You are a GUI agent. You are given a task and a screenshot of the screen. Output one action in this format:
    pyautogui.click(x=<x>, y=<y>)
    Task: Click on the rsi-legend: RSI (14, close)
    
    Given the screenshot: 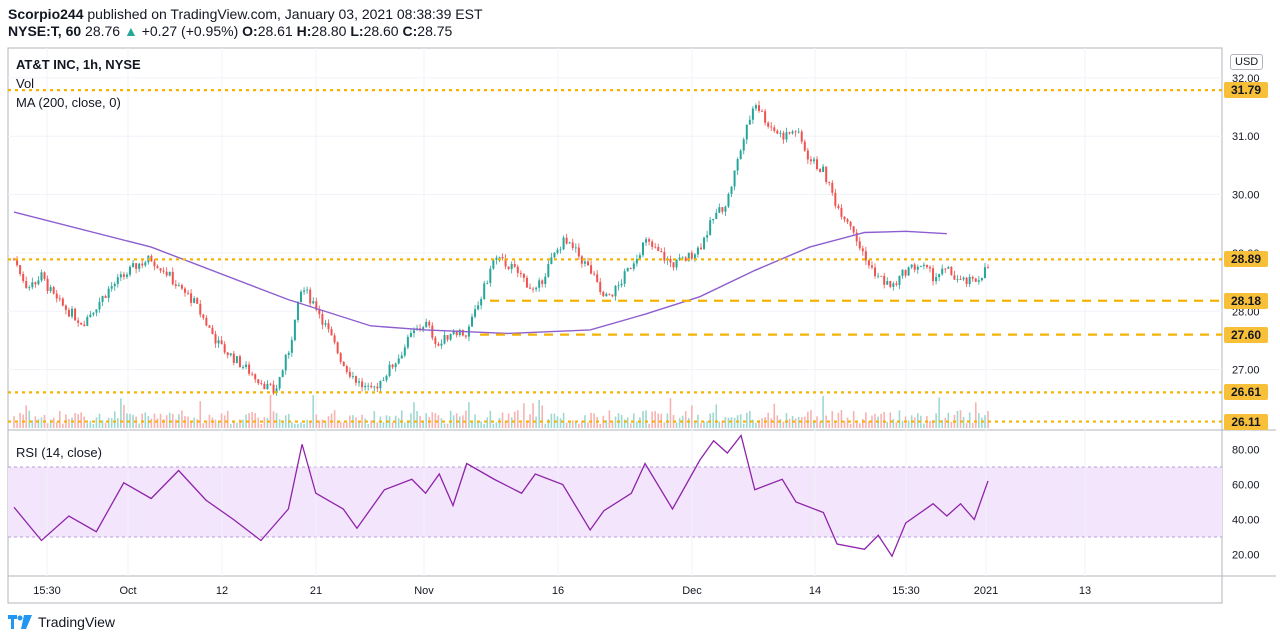 What is the action you would take?
    pyautogui.click(x=59, y=452)
    